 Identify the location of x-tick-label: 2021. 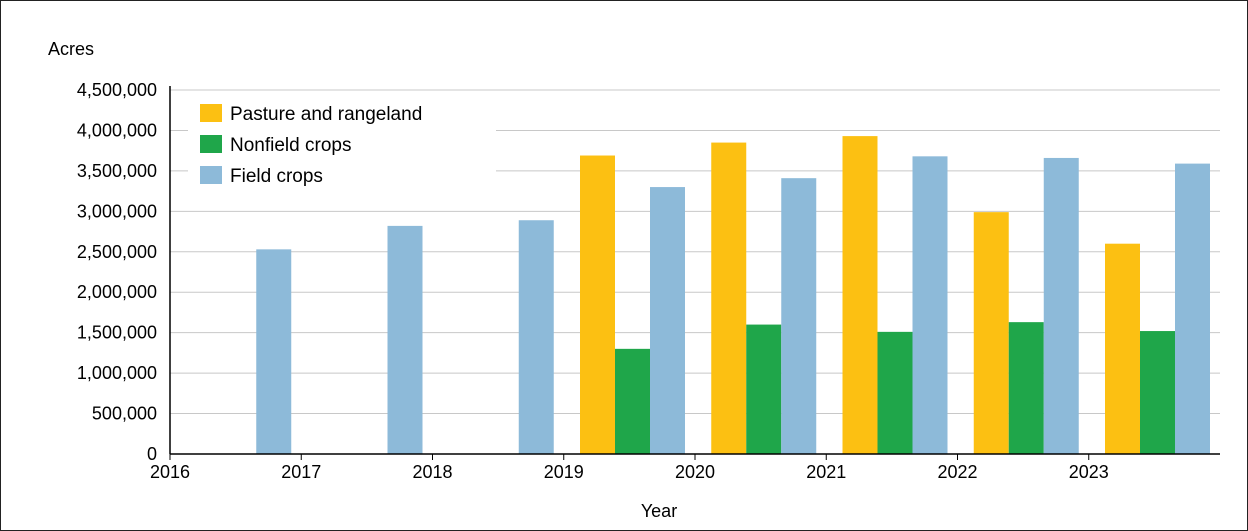
(826, 472).